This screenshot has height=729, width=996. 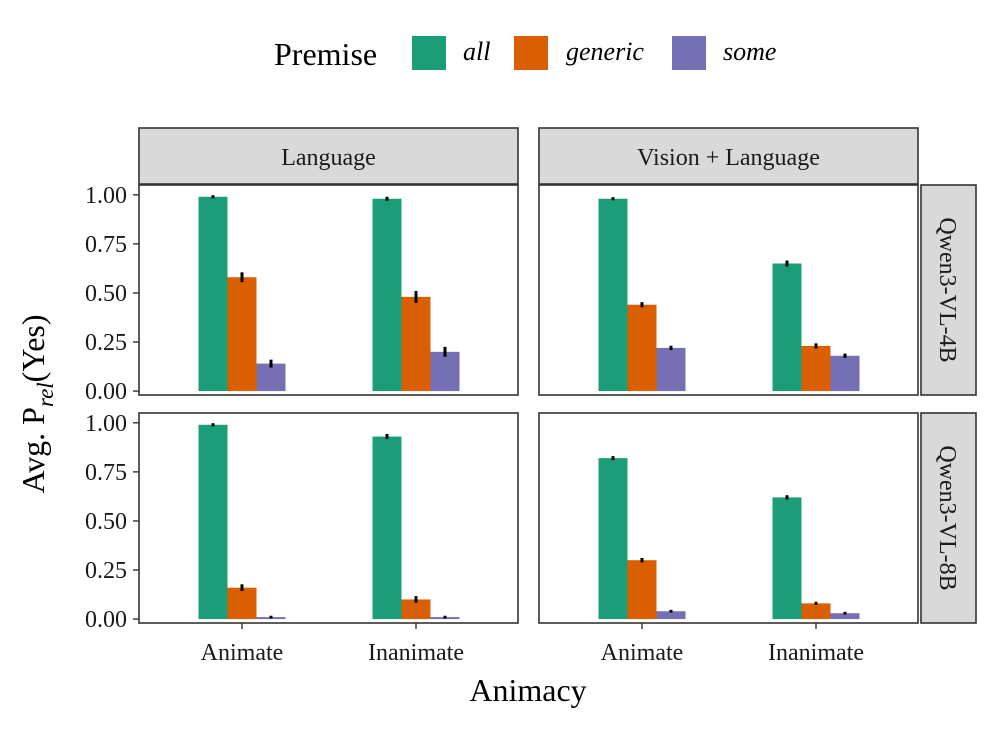 I want to click on column-strip-label: Vision + Language, so click(x=728, y=158).